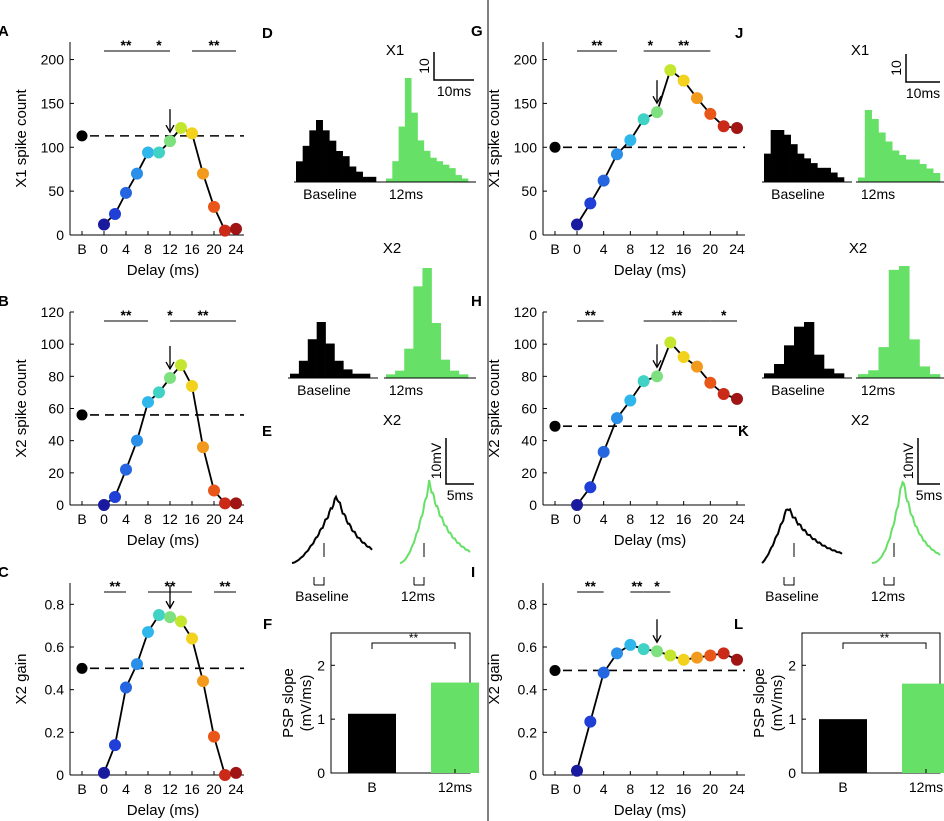 The height and width of the screenshot is (821, 944). Describe the element at coordinates (889, 581) in the screenshot. I see `stim-window-bracket` at that location.